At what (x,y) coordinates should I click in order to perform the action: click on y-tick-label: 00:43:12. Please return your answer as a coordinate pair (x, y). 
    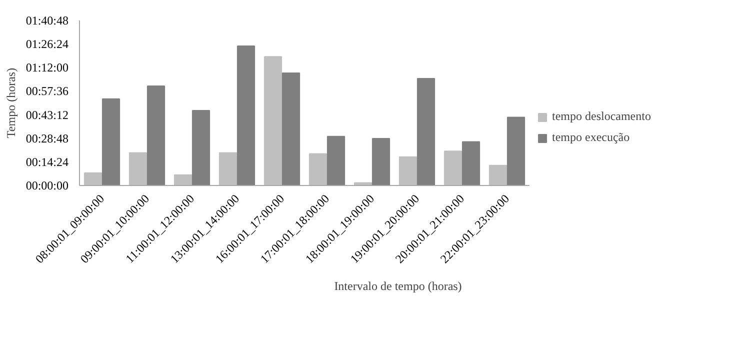
    Looking at the image, I should click on (47, 115).